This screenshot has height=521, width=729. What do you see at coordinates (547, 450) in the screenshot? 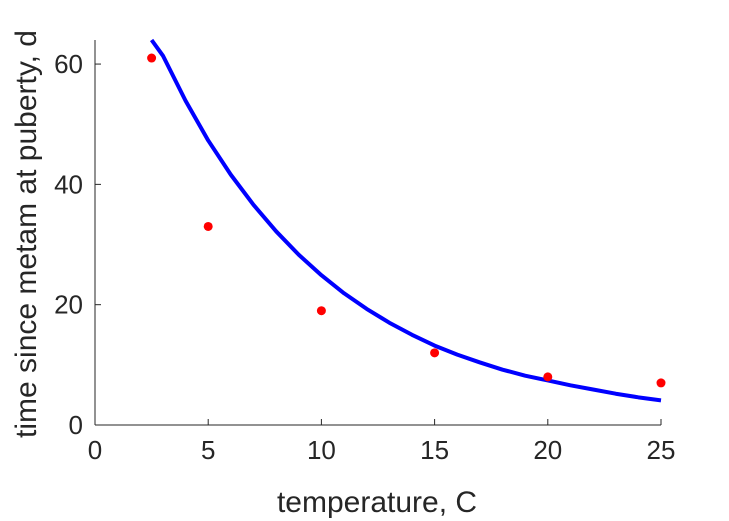
I see `x-tick-label: 20` at bounding box center [547, 450].